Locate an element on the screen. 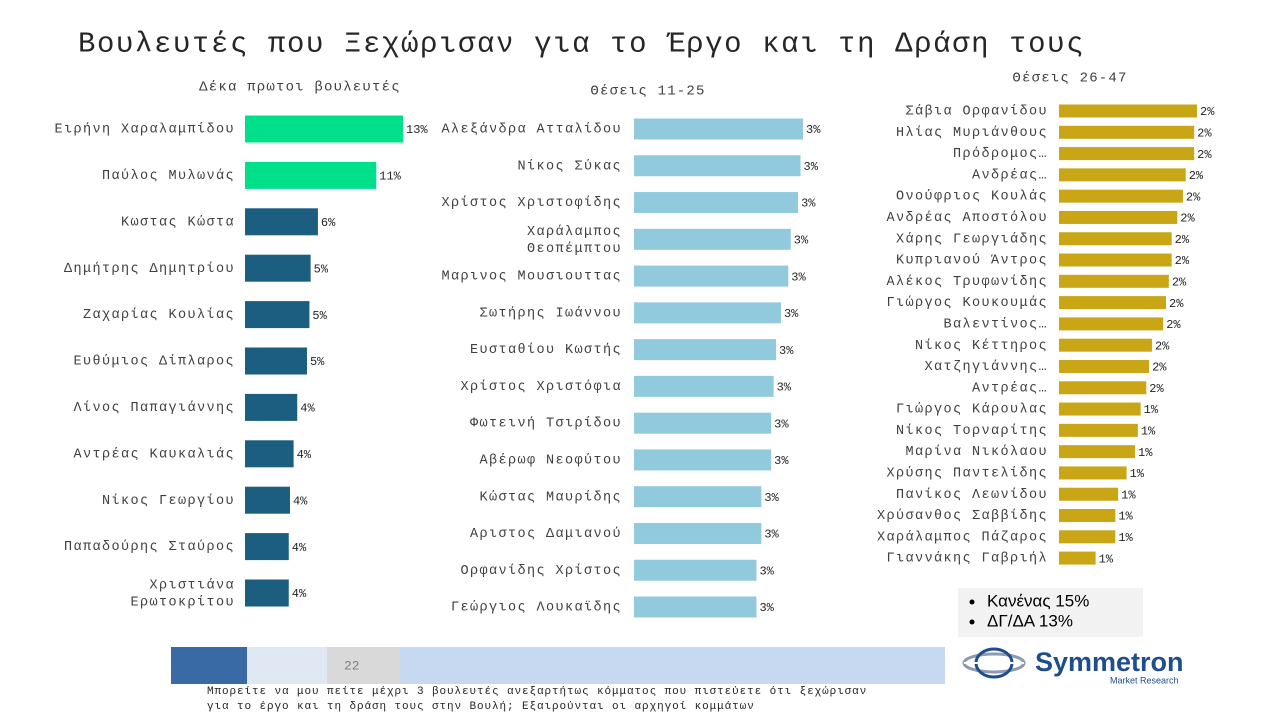 The width and height of the screenshot is (1280, 720). value-label: 6% is located at coordinates (328, 223).